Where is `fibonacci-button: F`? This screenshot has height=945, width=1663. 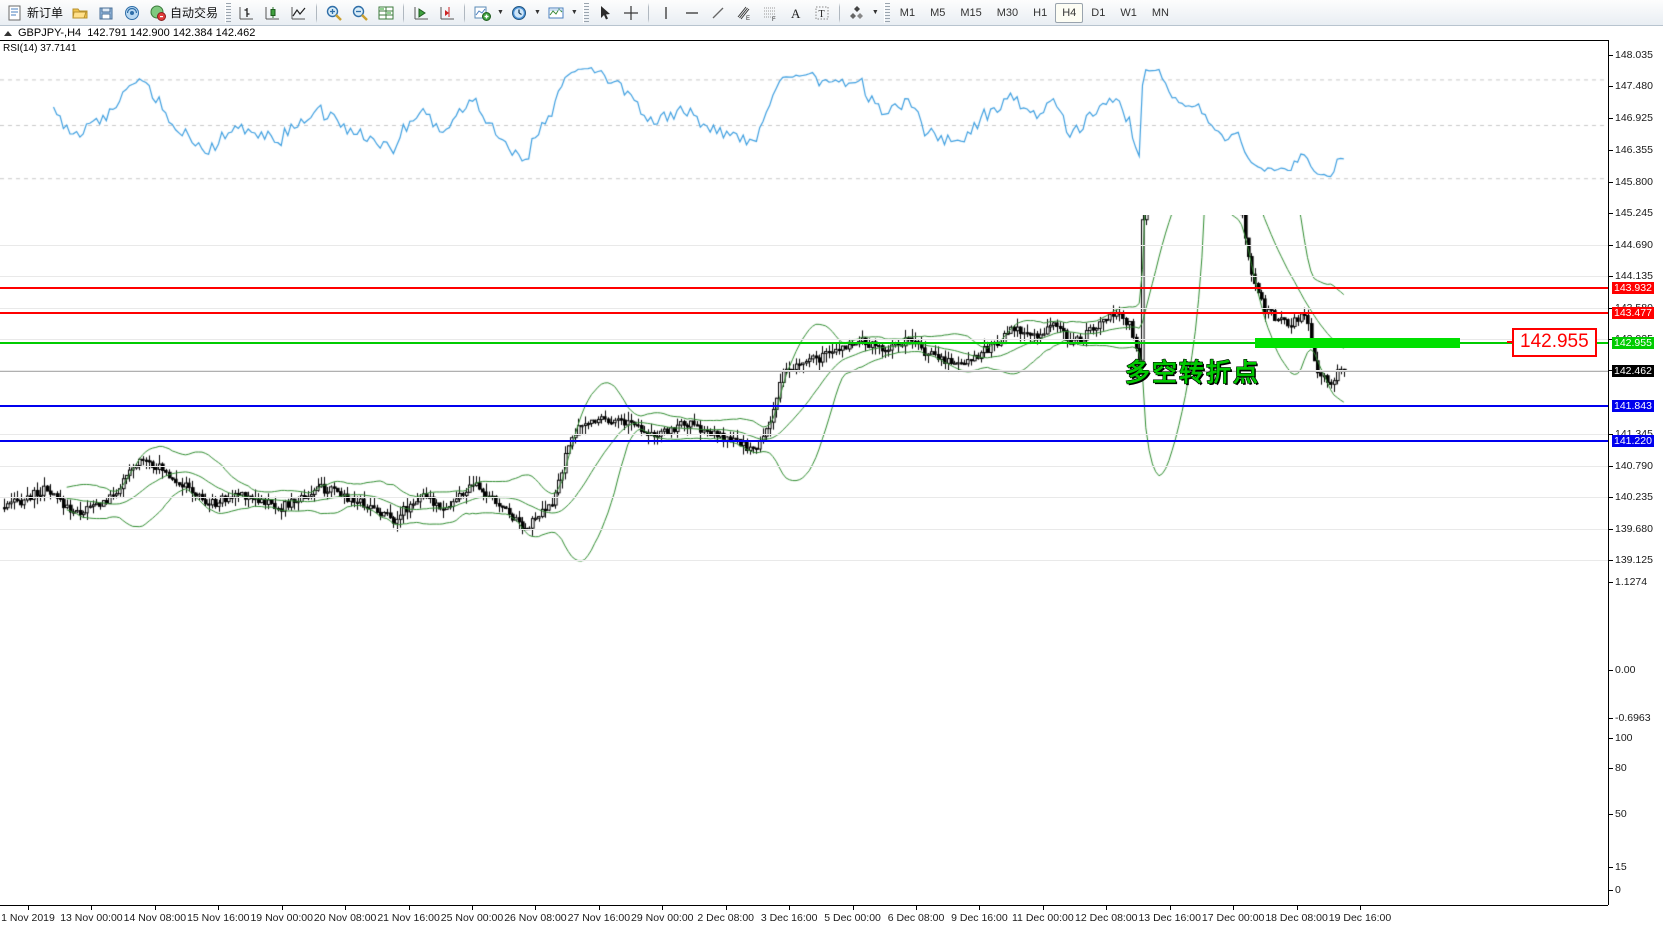
fibonacci-button: F is located at coordinates (770, 13).